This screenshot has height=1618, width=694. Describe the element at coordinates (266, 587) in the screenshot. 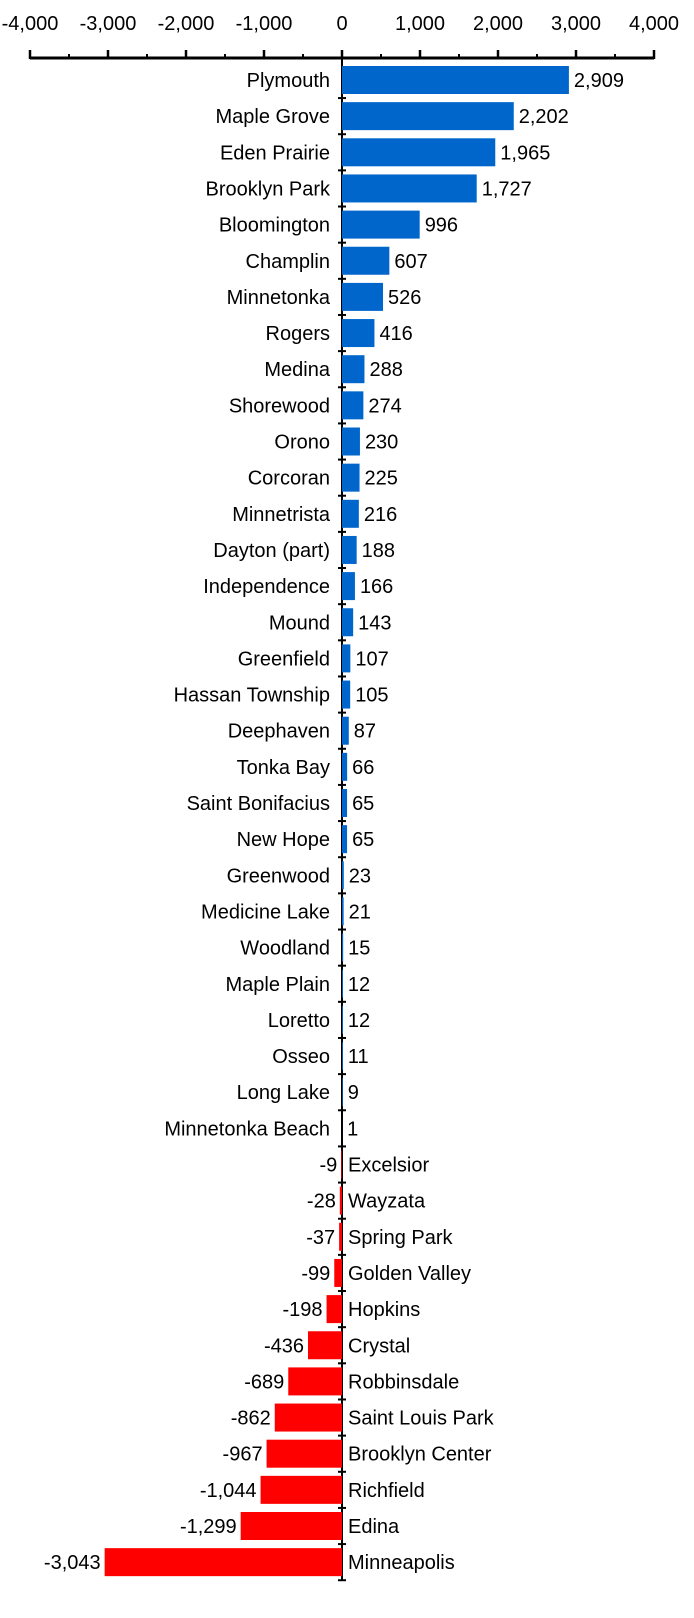

I see `category-label: Independence` at that location.